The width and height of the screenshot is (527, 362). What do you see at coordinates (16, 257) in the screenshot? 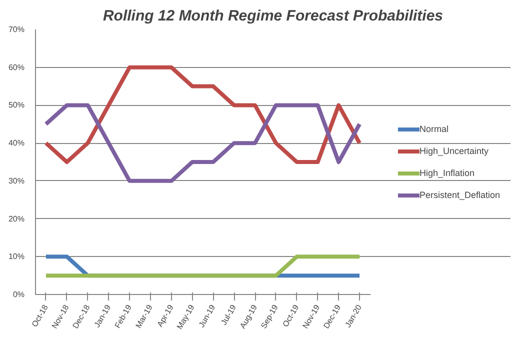
I see `y-tick-label: 10%` at bounding box center [16, 257].